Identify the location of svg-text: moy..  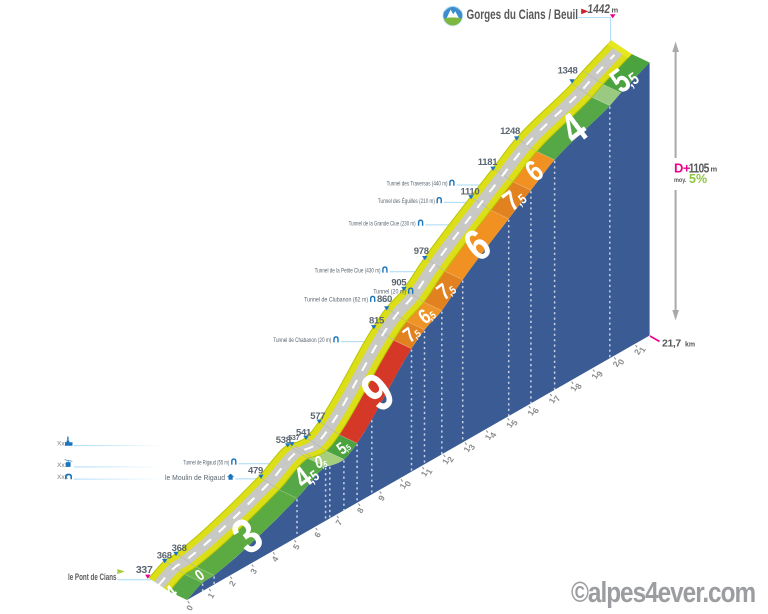
(680, 180).